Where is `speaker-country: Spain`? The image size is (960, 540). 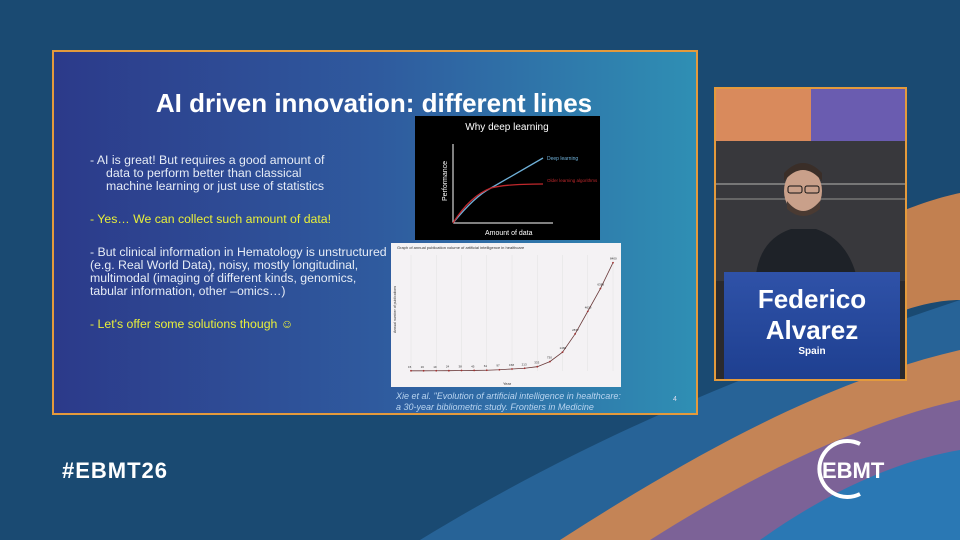
speaker-country: Spain is located at coordinates (812, 351).